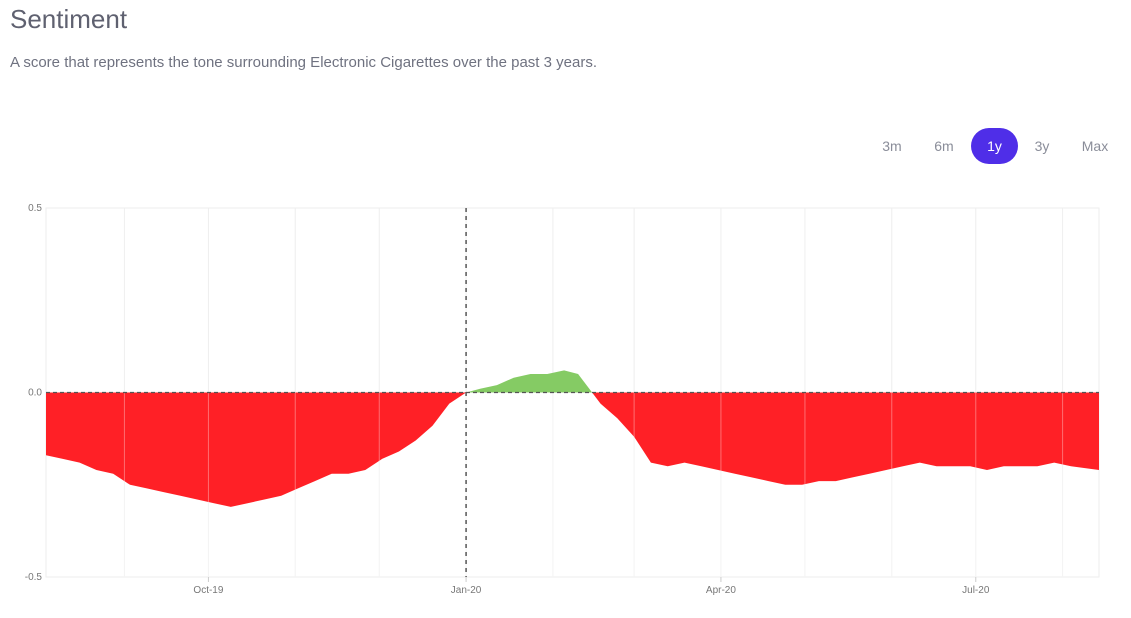  I want to click on page-title: Sentiment, so click(69, 19).